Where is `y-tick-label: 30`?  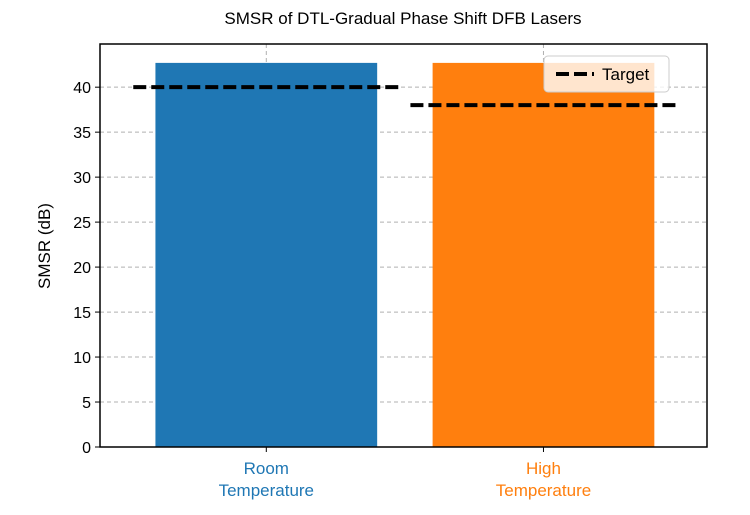 y-tick-label: 30 is located at coordinates (82, 178).